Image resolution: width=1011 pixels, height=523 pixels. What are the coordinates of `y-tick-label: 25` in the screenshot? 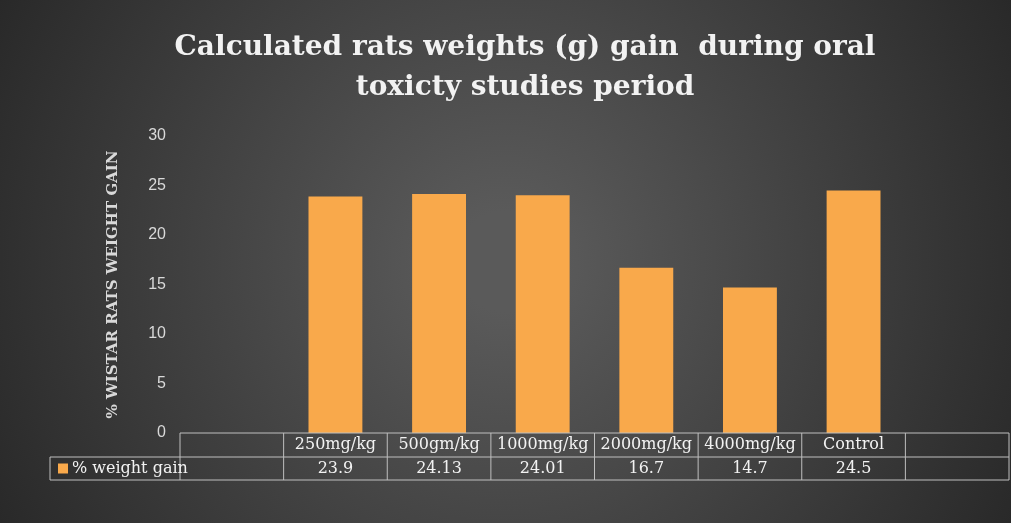 It's located at (157, 184).